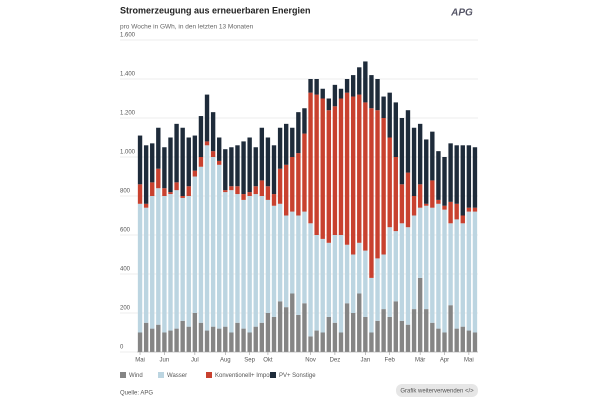 The image size is (600, 400). Describe the element at coordinates (297, 376) in the screenshot. I see `legend-label: PV+ Sonstige` at that location.